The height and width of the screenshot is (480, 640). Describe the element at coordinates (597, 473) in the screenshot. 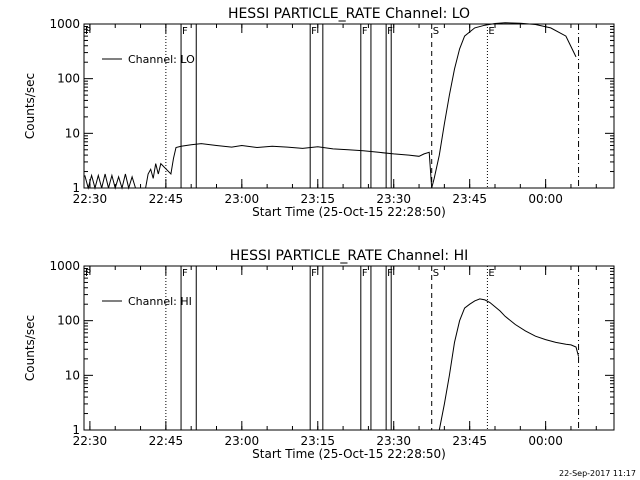

I see `footer-timestamp: 22-Sep-2017 11:17` at that location.